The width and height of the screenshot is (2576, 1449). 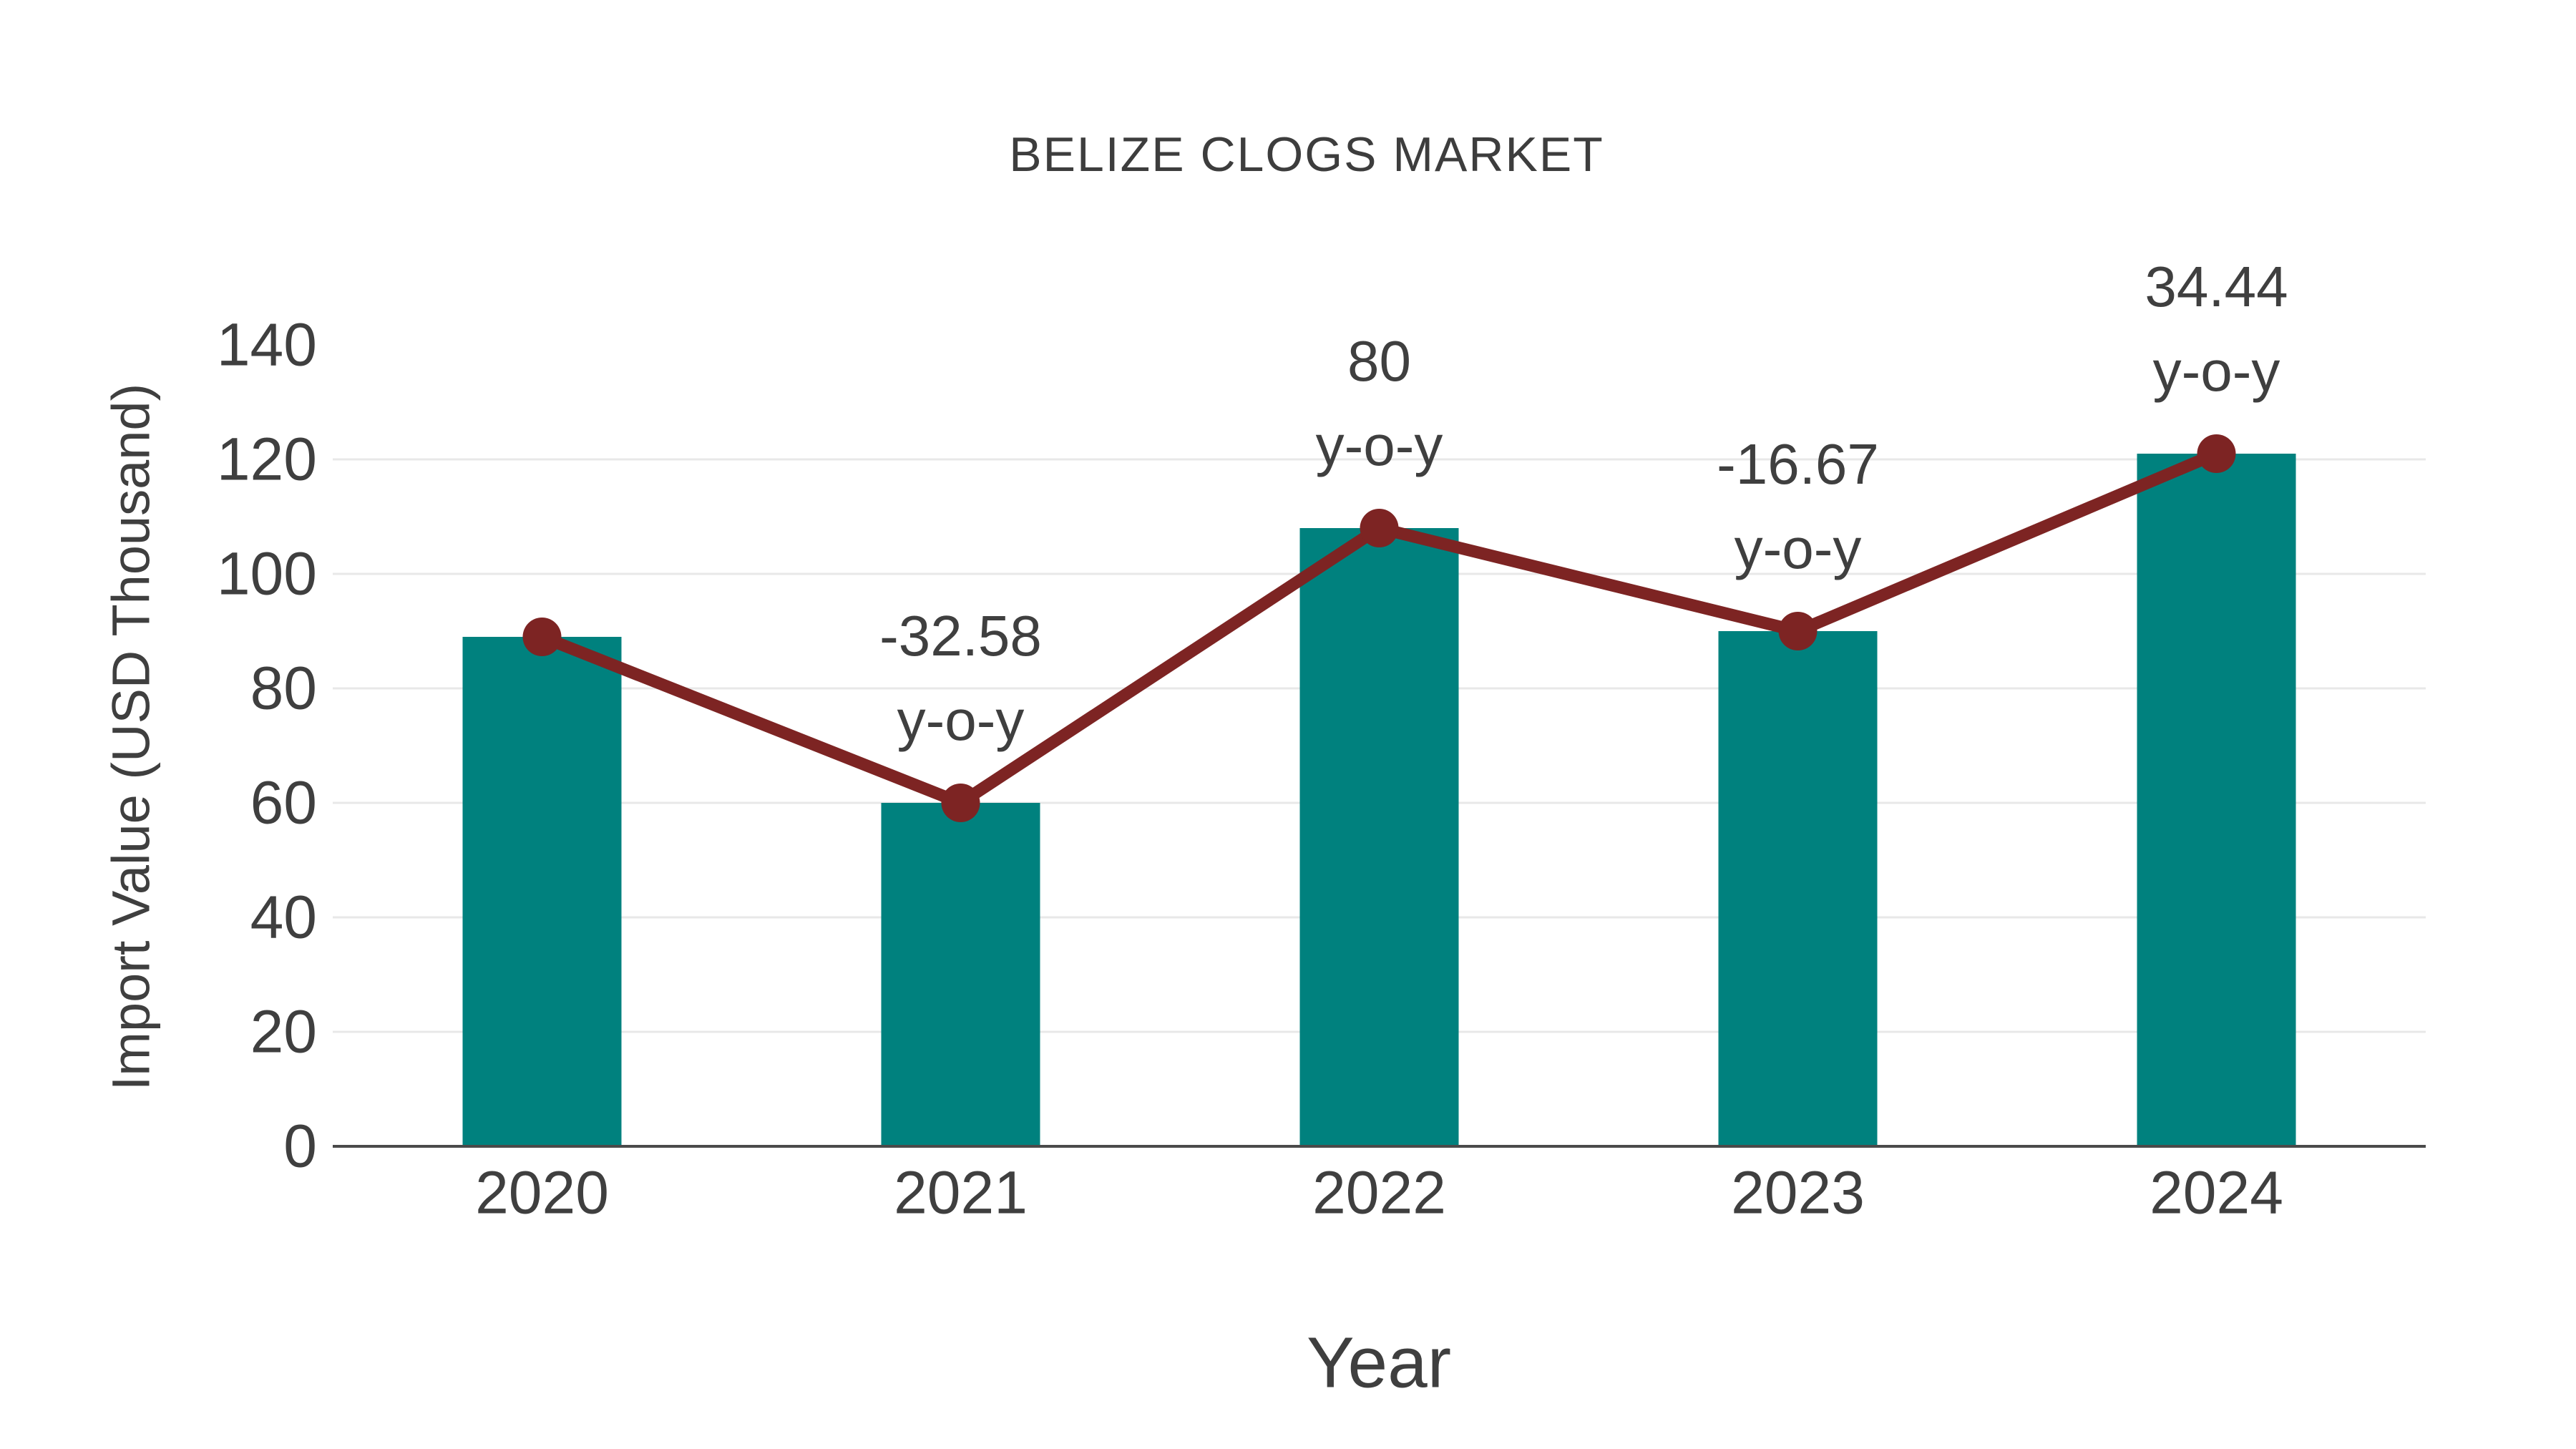 I want to click on marker-2023, so click(x=1798, y=631).